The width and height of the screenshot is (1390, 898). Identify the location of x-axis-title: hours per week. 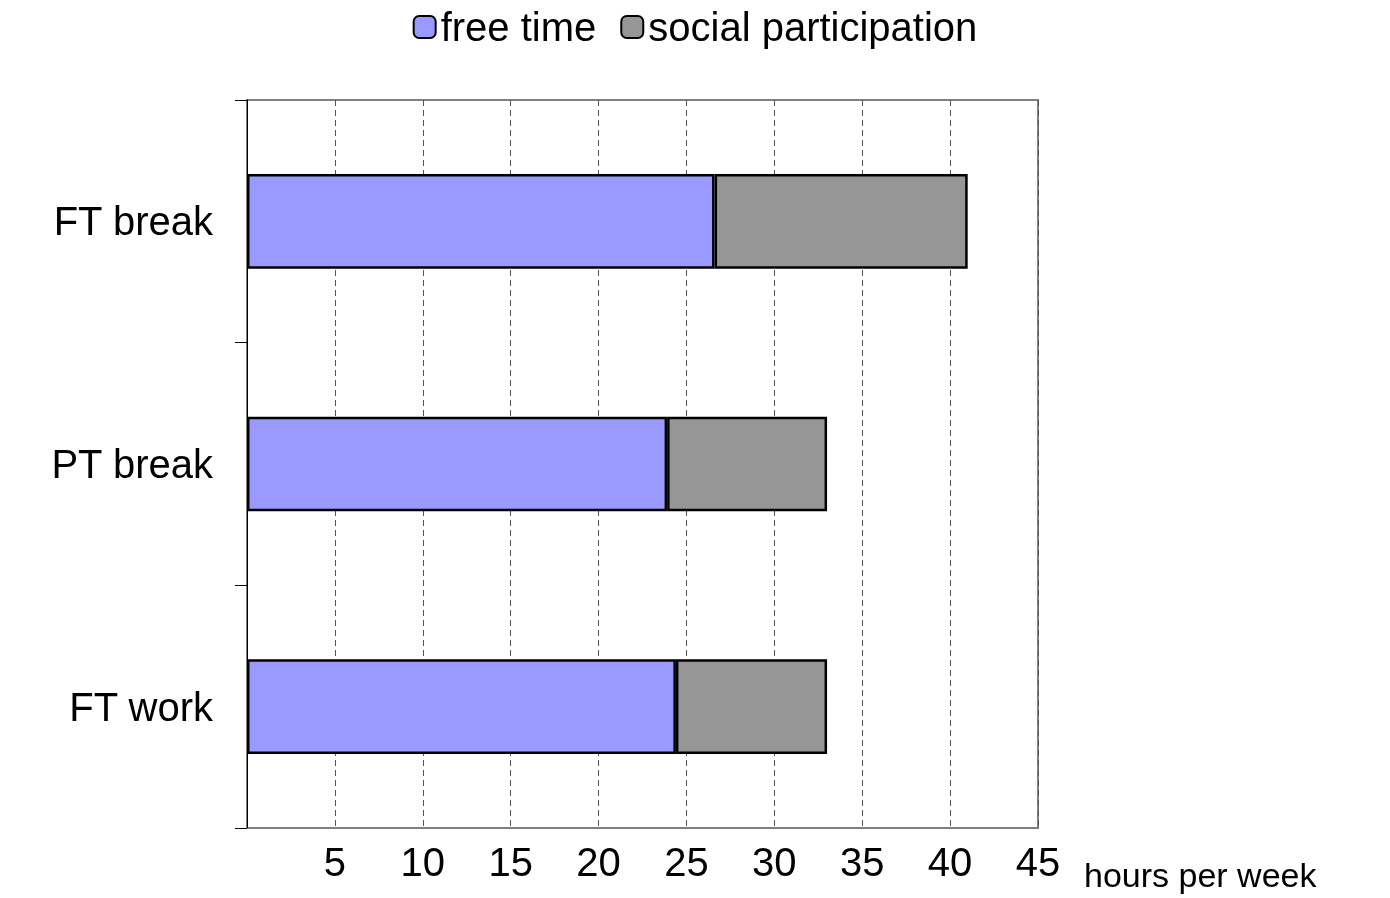
(1201, 875).